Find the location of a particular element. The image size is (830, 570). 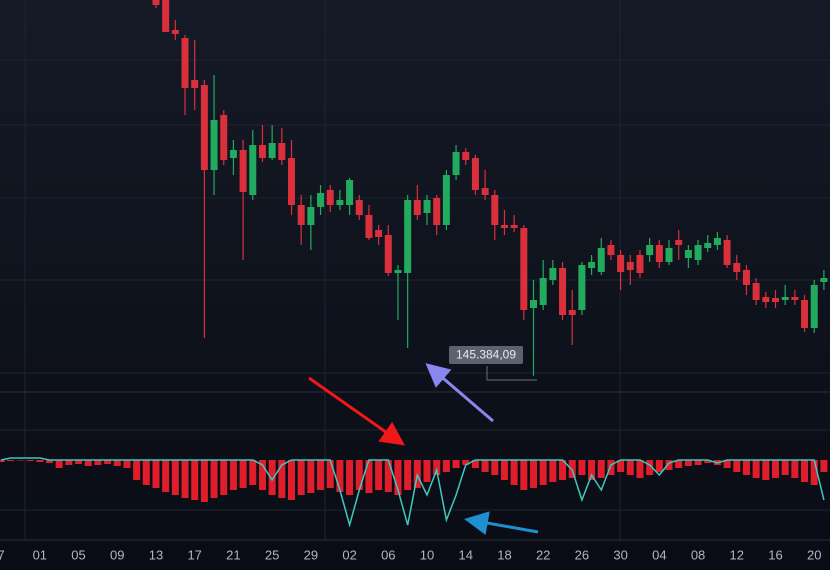

arrow is located at coordinates (501, 523).